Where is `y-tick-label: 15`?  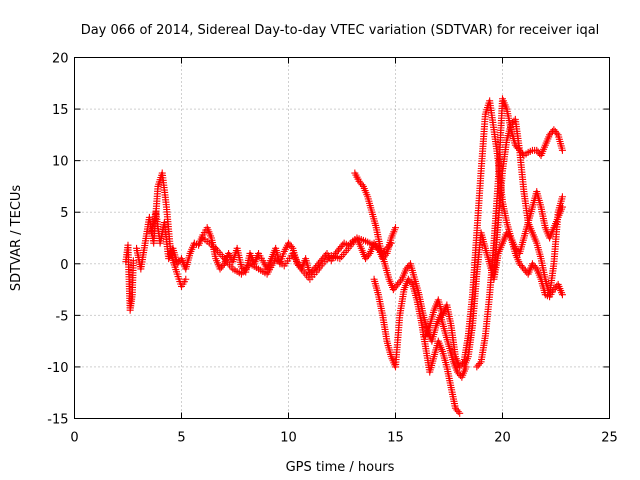 y-tick-label: 15 is located at coordinates (60, 110).